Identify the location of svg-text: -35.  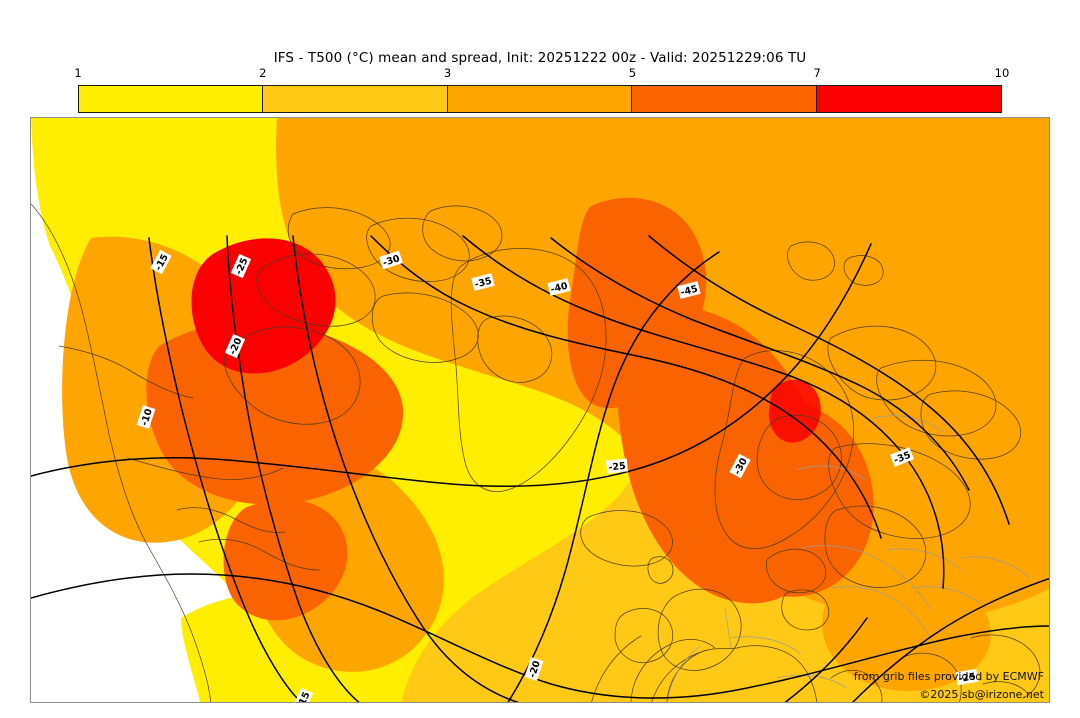
(483, 283).